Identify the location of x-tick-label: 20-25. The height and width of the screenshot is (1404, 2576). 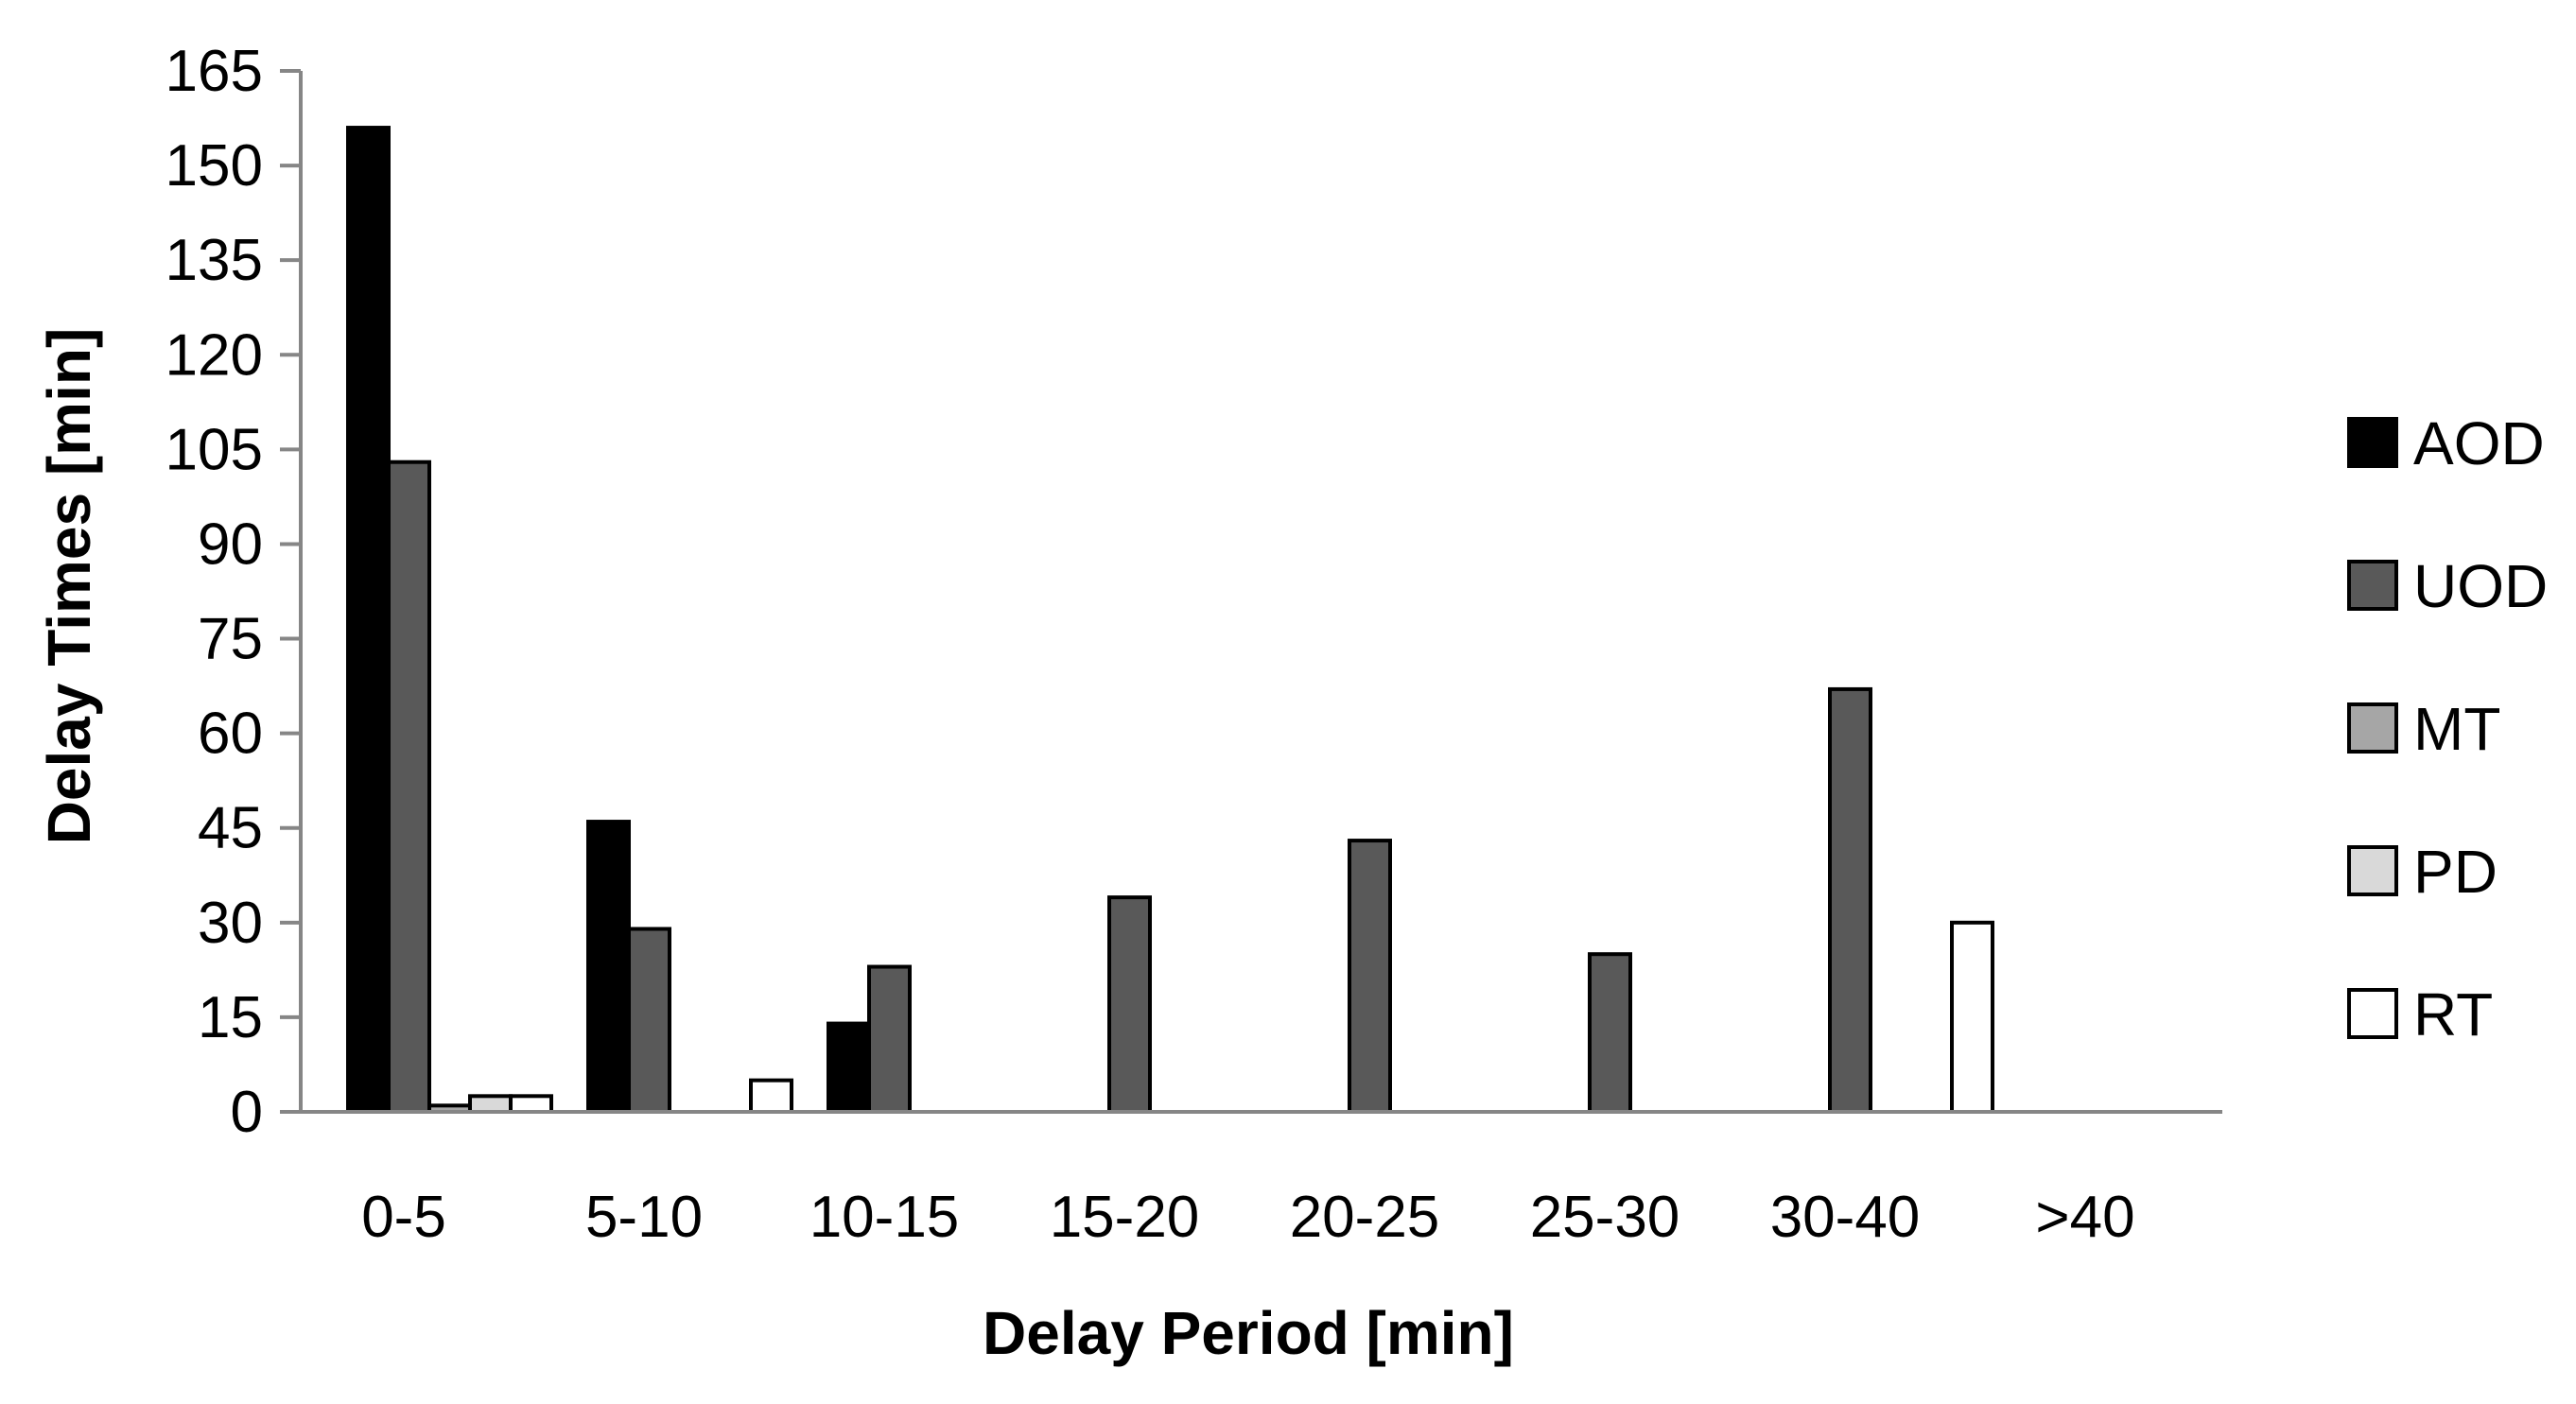
(1365, 1217).